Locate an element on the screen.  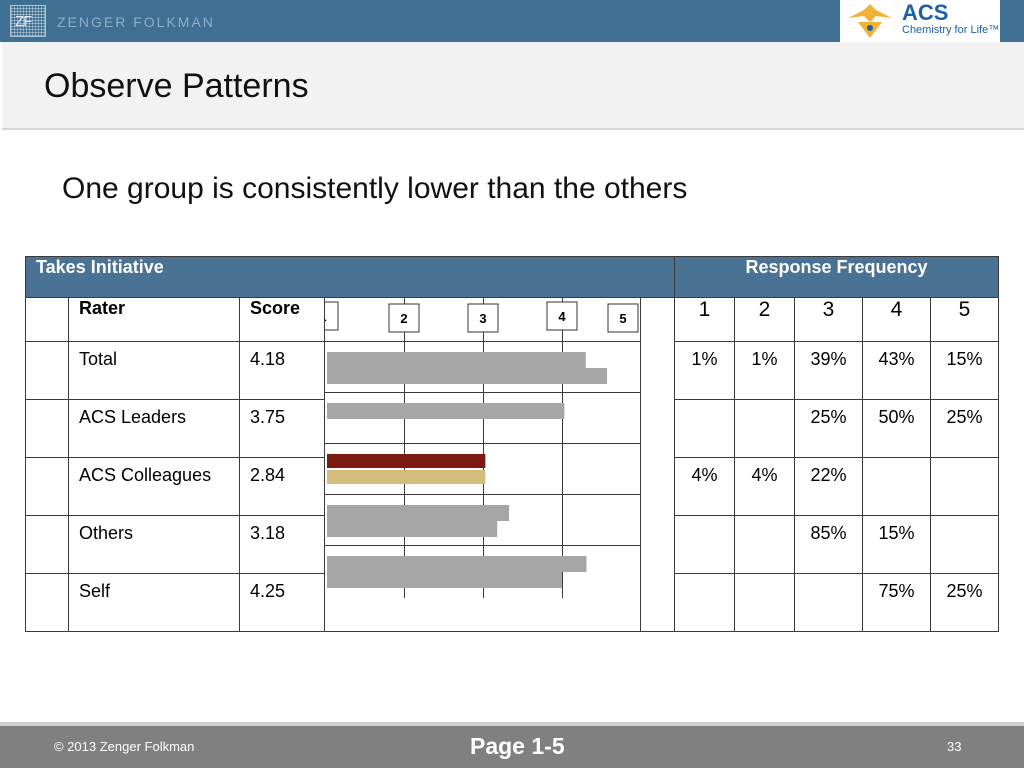
rater-score: 2.84 is located at coordinates (282, 486).